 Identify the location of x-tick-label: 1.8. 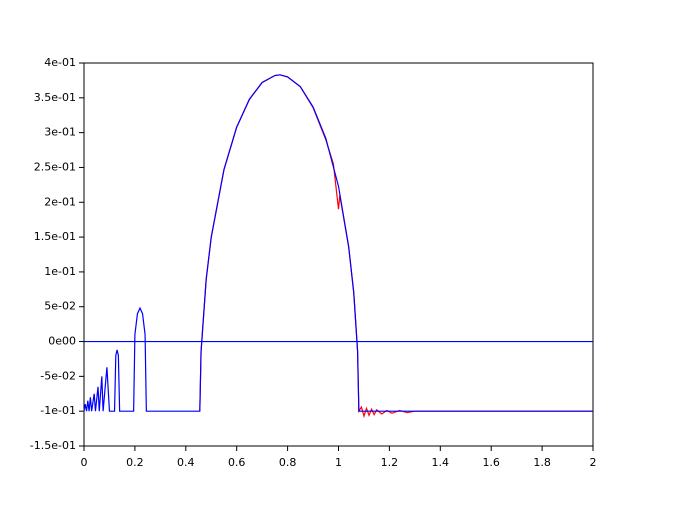
(542, 462).